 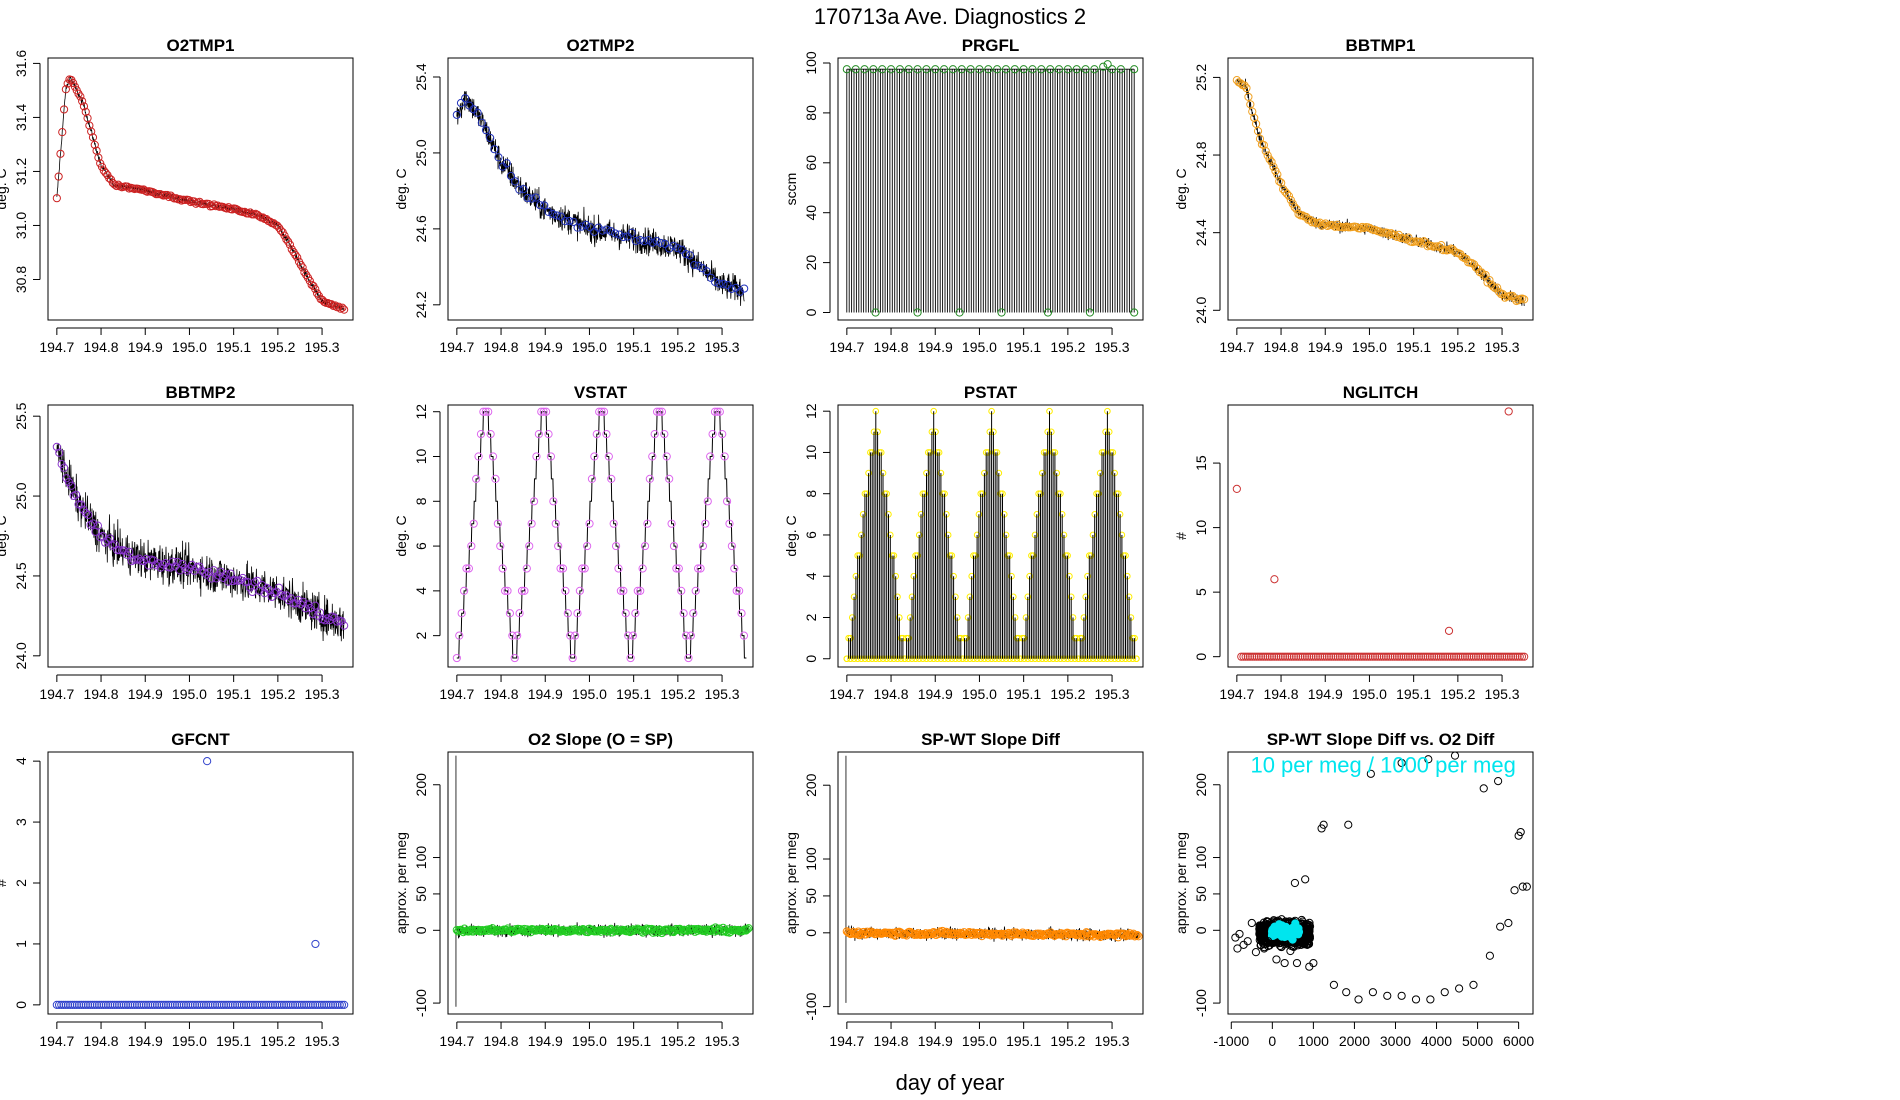 What do you see at coordinates (1207, 558) in the screenshot?
I see `y-axis: 0 5 10 15` at bounding box center [1207, 558].